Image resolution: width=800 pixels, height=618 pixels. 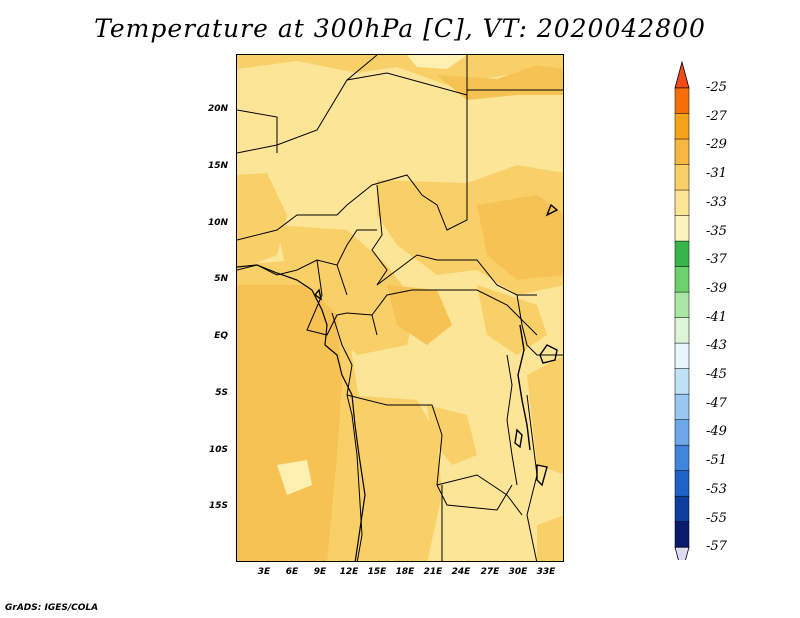 I want to click on lon-label: 12E, so click(x=349, y=572).